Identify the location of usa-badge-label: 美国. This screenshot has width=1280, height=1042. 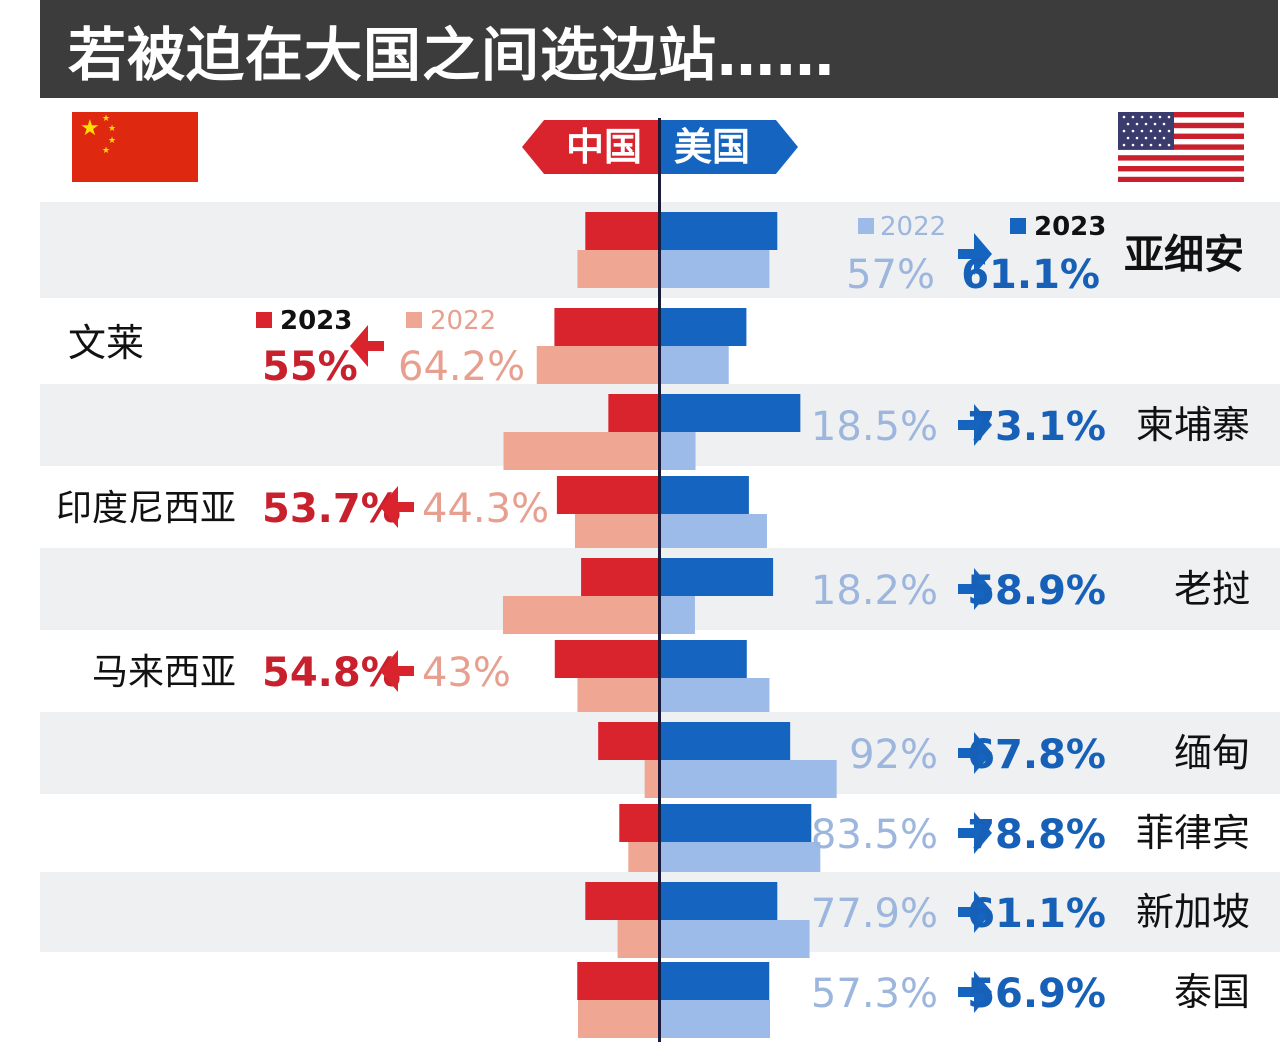
(712, 147).